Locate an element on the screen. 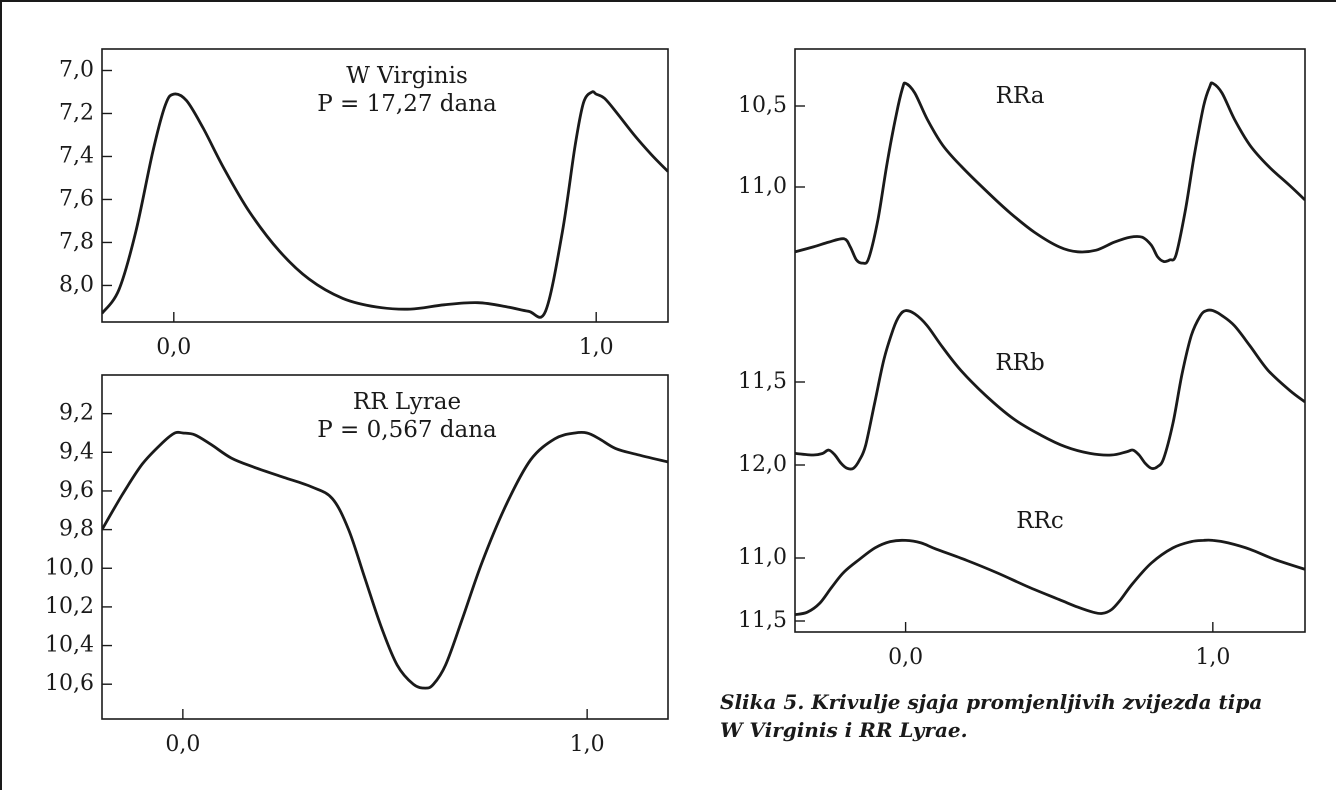  w-virginis-y-tick-label: 7,2 is located at coordinates (76, 112).